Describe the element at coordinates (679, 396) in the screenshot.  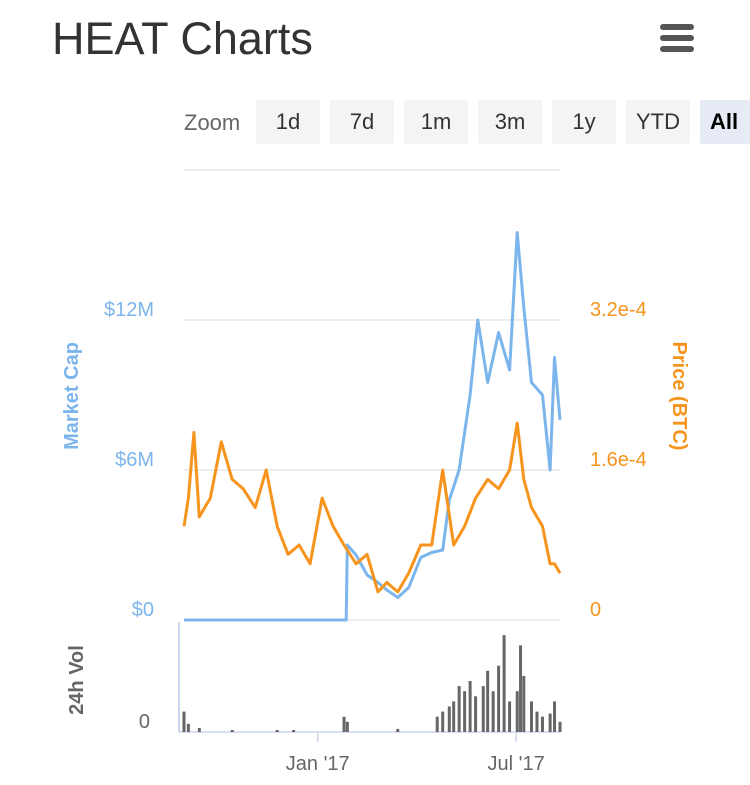
I see `y-axis-right-title: Price (BTC)` at that location.